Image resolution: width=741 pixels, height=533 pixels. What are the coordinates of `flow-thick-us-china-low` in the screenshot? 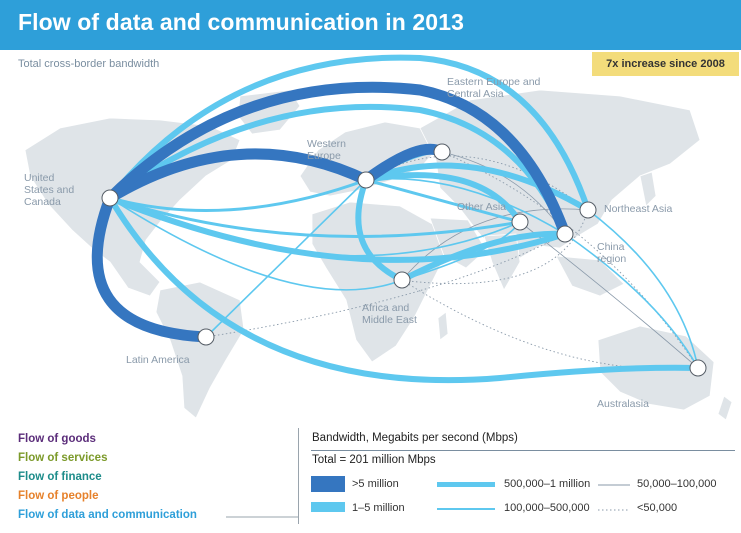 It's located at (337, 229).